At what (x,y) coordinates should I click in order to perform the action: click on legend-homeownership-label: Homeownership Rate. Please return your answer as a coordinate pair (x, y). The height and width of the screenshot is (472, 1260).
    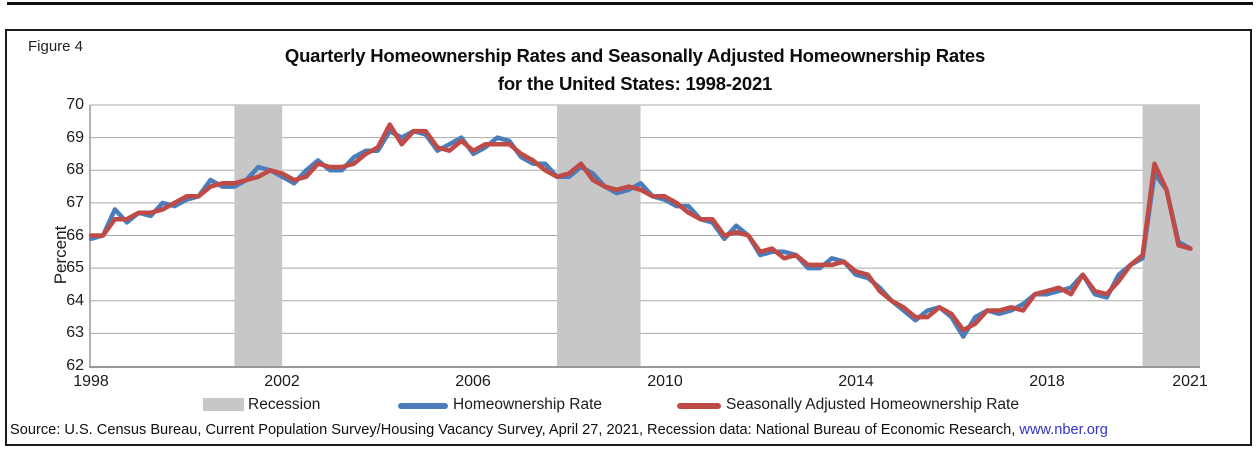
    Looking at the image, I should click on (528, 404).